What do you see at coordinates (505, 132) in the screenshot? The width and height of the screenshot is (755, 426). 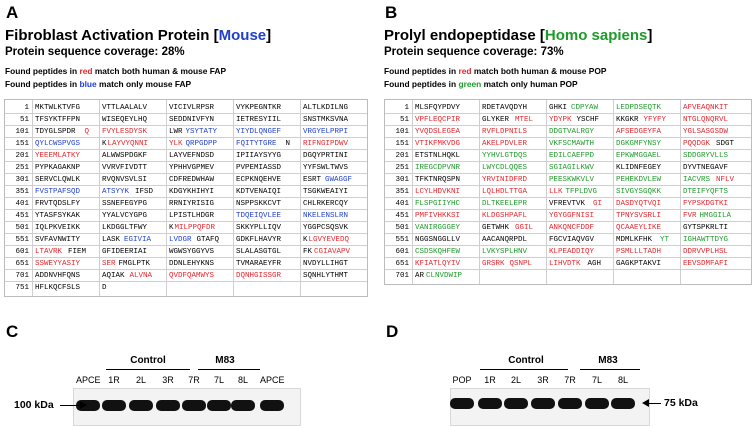 I see `peptide-segment: RVFLDPNILS` at bounding box center [505, 132].